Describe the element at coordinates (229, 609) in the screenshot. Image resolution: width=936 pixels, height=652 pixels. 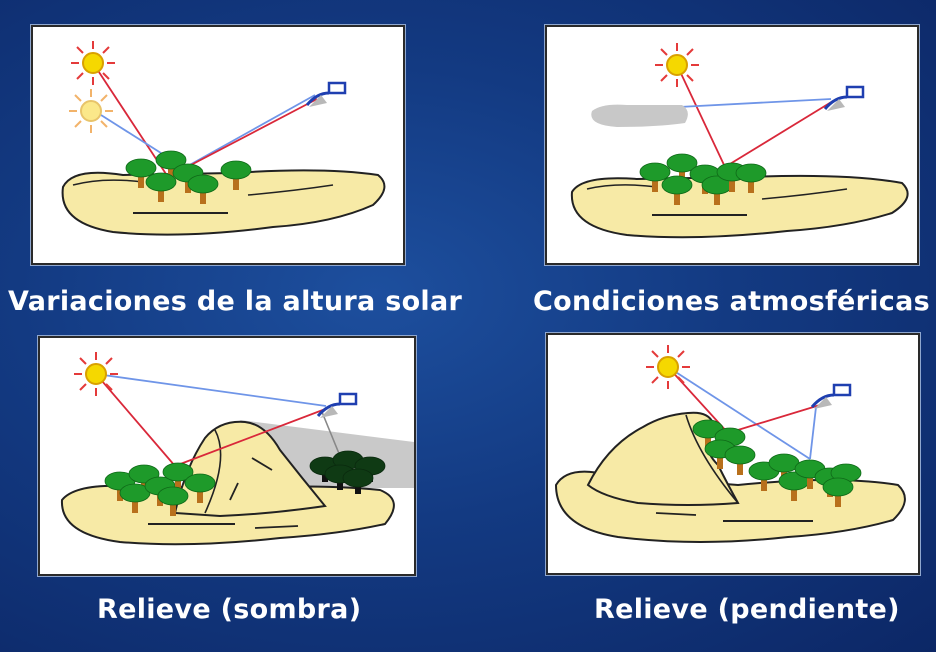
I see `caption-relief-shadow: Relieve (sombra)` at that location.